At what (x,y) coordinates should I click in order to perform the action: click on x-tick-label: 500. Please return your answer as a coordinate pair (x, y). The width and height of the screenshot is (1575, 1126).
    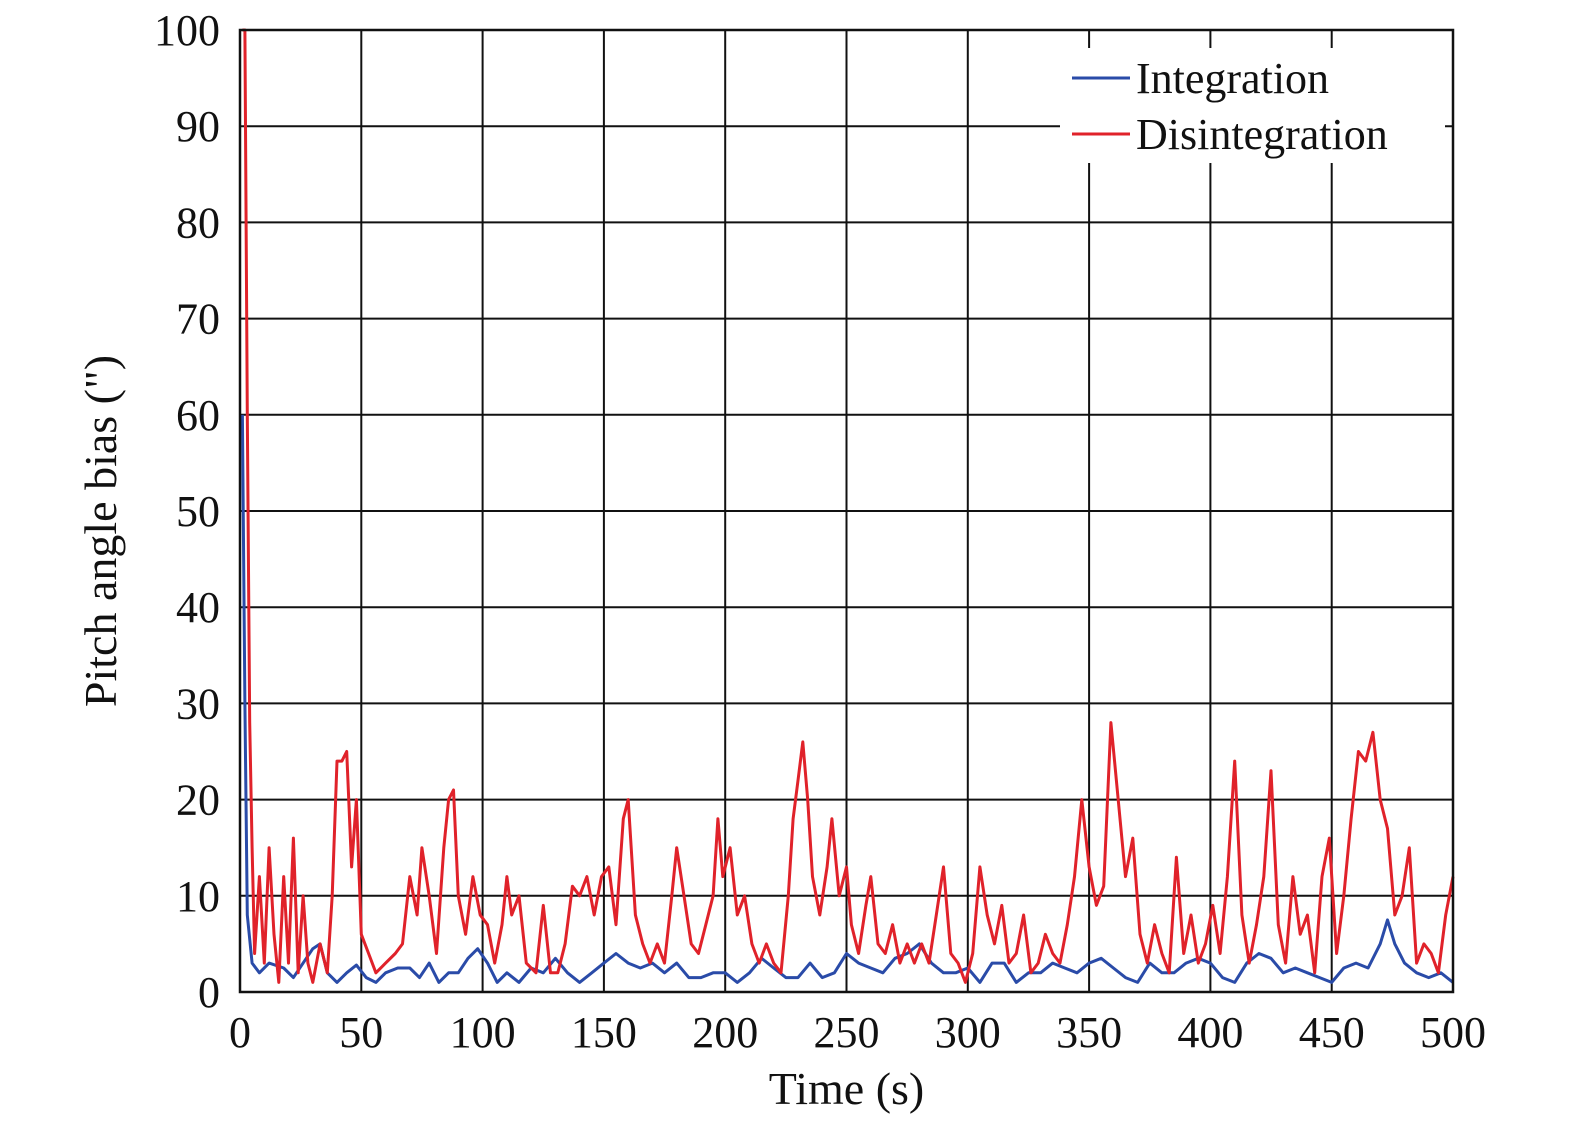
    Looking at the image, I should click on (1453, 1032).